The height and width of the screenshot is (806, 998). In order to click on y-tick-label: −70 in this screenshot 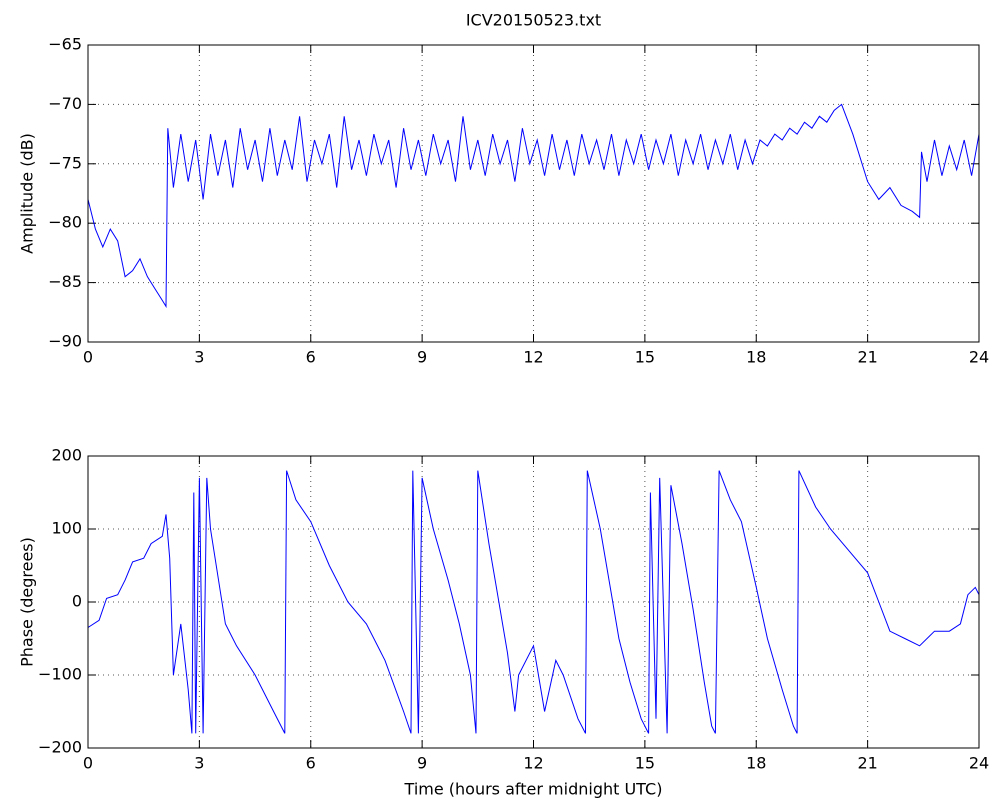, I will do `click(65, 103)`.